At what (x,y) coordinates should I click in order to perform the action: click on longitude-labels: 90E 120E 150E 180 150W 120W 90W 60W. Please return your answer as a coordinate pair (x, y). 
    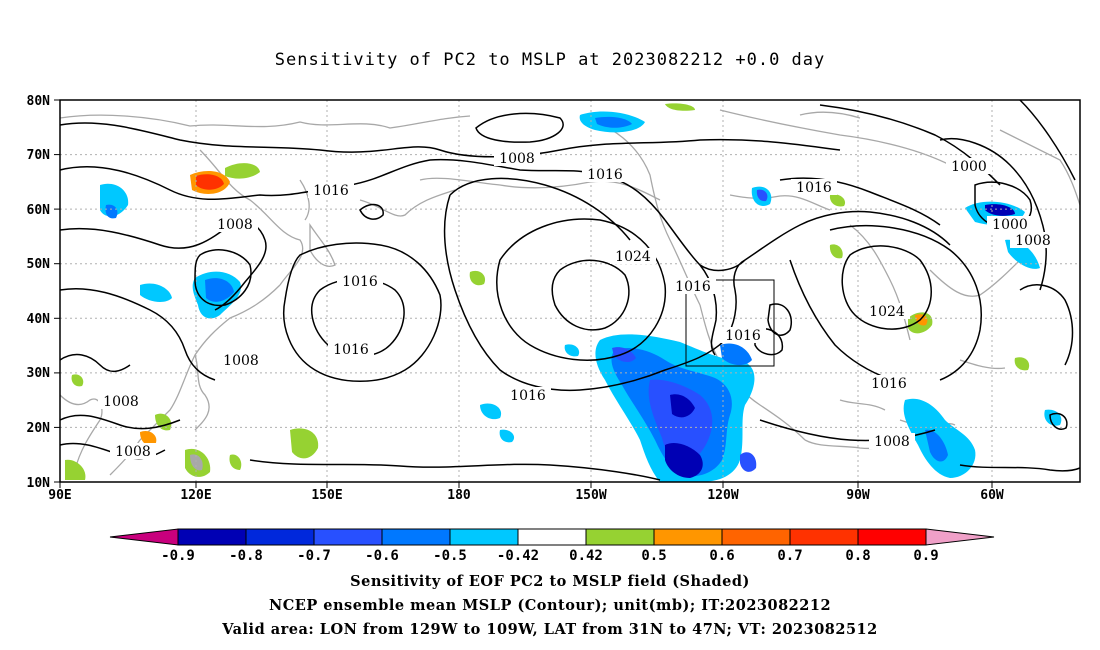
    Looking at the image, I should click on (526, 495).